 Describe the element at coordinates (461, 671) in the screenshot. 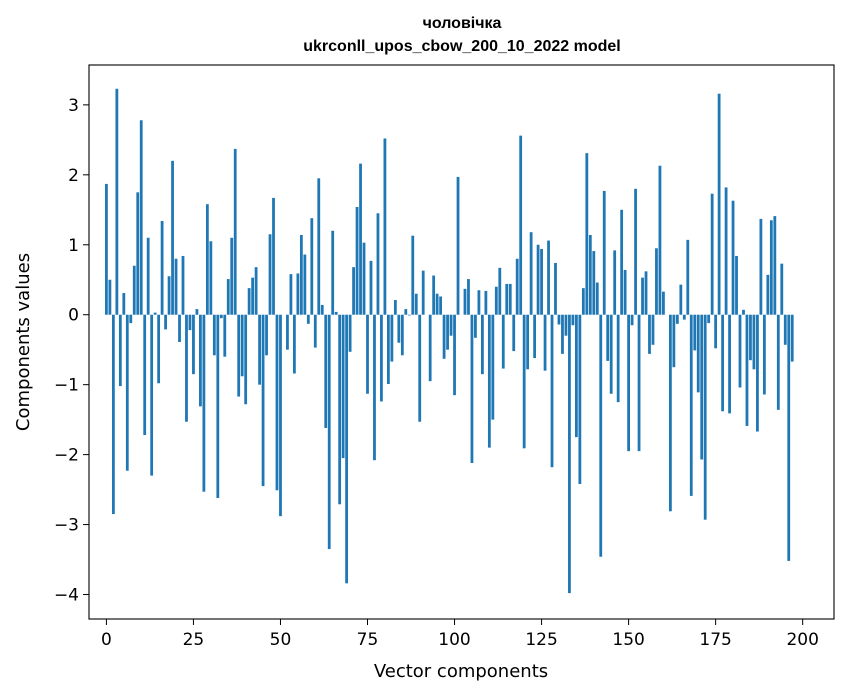

I see `x-axis-label: Vector components` at that location.